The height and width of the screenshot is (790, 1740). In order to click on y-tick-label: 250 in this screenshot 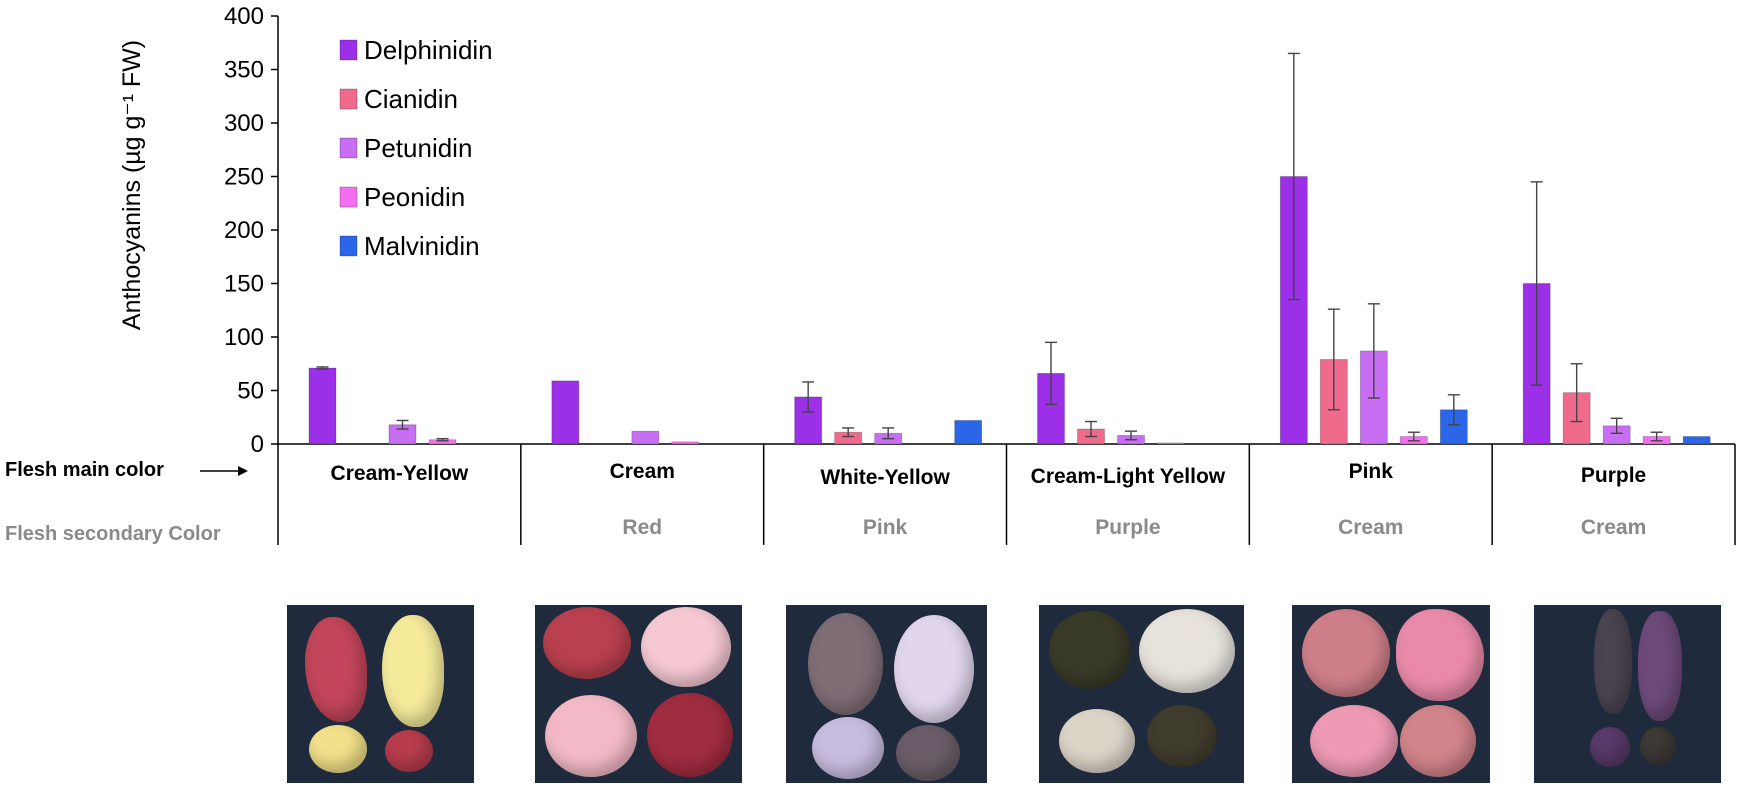, I will do `click(244, 177)`.